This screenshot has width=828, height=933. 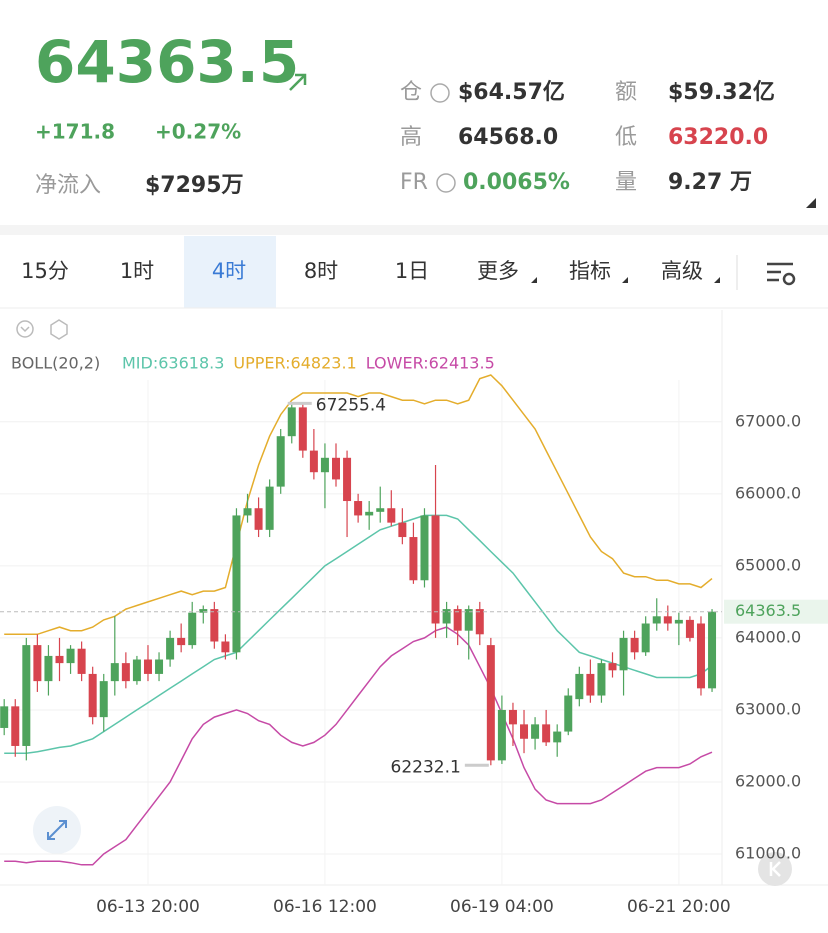 What do you see at coordinates (294, 363) in the screenshot?
I see `legend-entry: UPPER:64823.1` at bounding box center [294, 363].